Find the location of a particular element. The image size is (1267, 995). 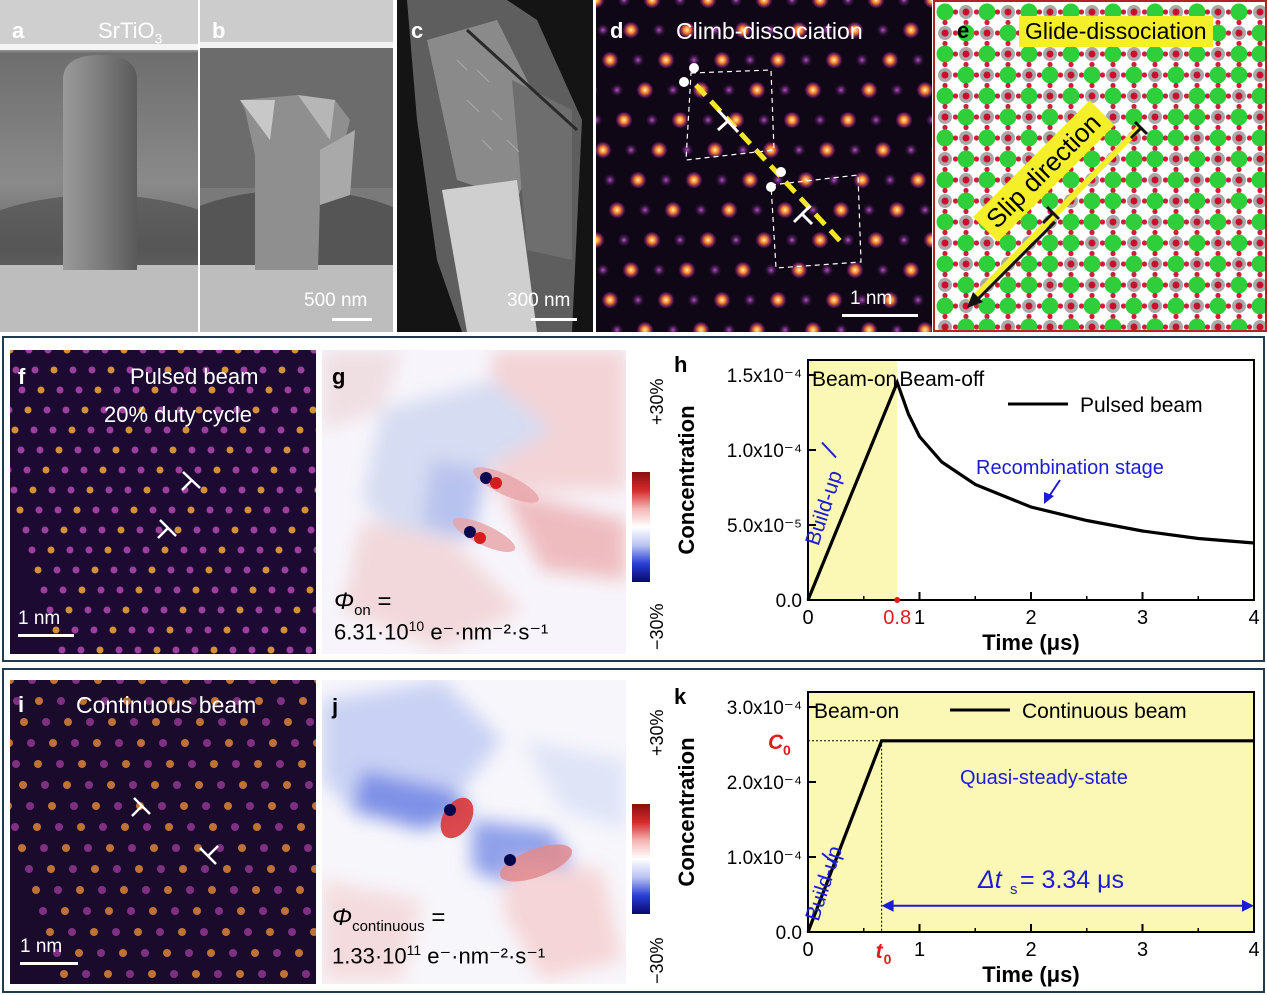

panel-f-pulsed-haadf: f Pulsed beam 20% duty cycle 1 nm is located at coordinates (163, 502).